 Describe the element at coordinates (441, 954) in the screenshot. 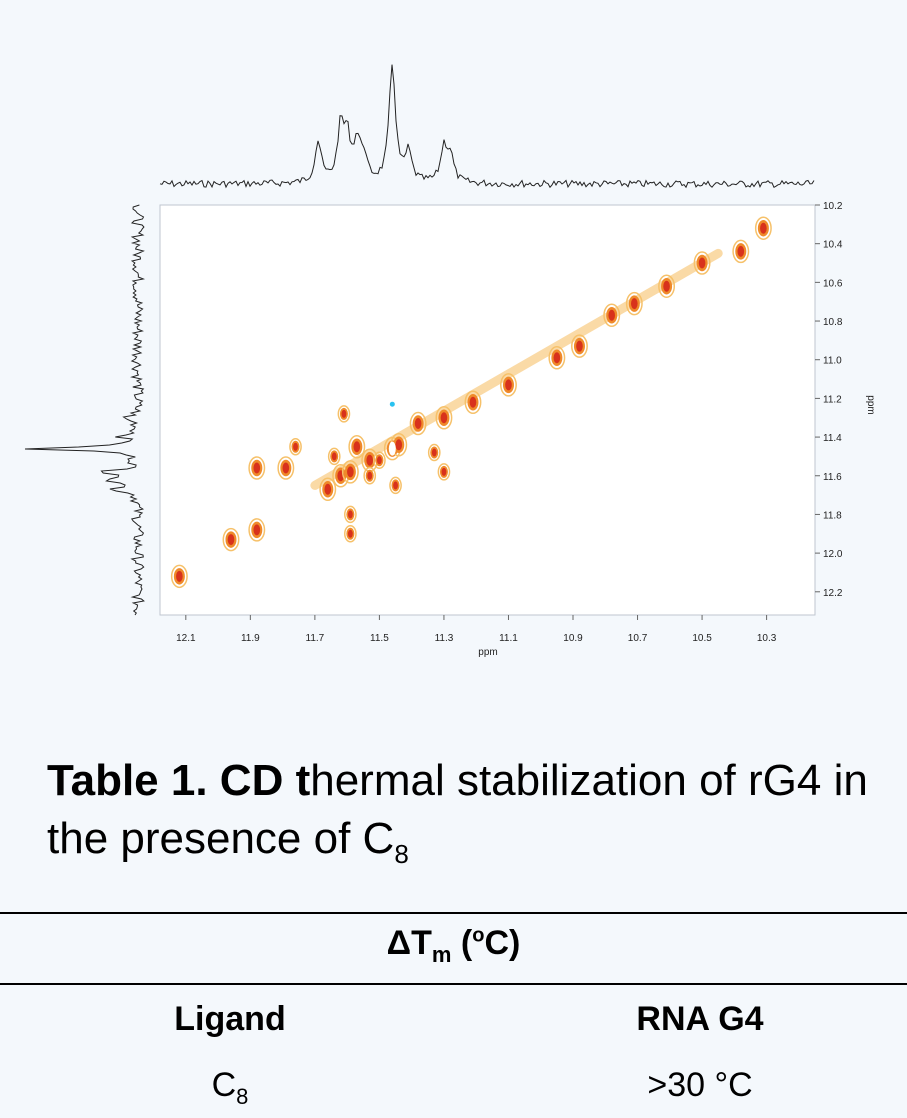

I see `delta-tm-subscript: m` at that location.